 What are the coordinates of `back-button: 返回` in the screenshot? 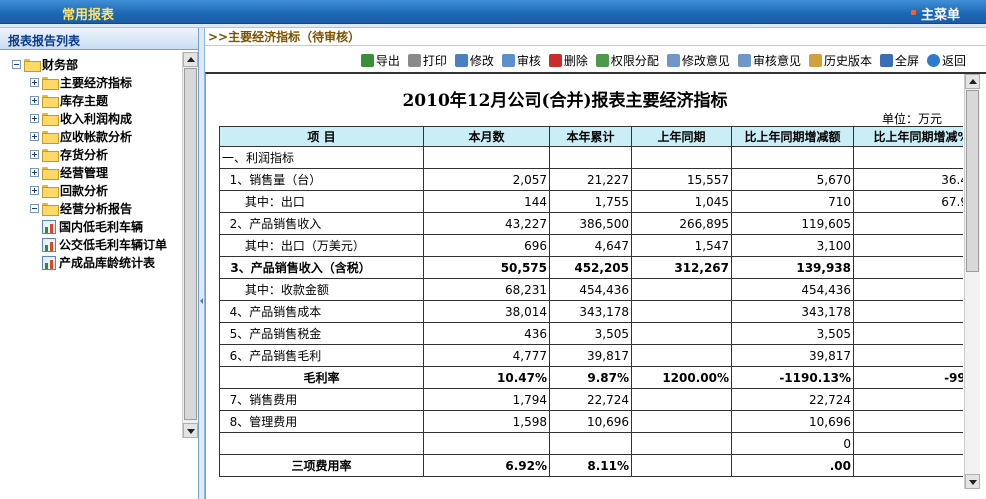 It's located at (946, 60).